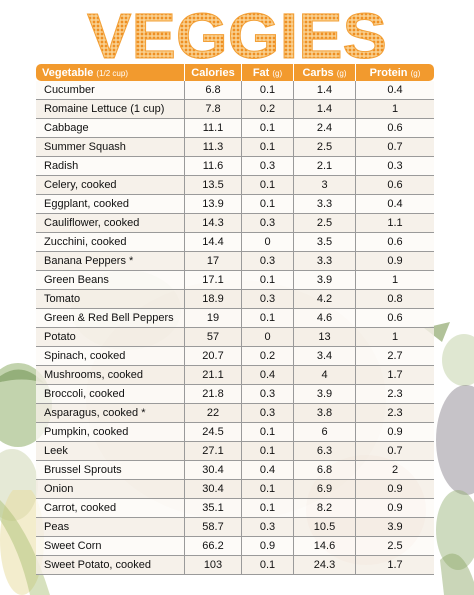 The width and height of the screenshot is (474, 595). Describe the element at coordinates (235, 432) in the screenshot. I see `table-row: Pumpkin, cooked 24.5 0.1 6 0.9` at that location.